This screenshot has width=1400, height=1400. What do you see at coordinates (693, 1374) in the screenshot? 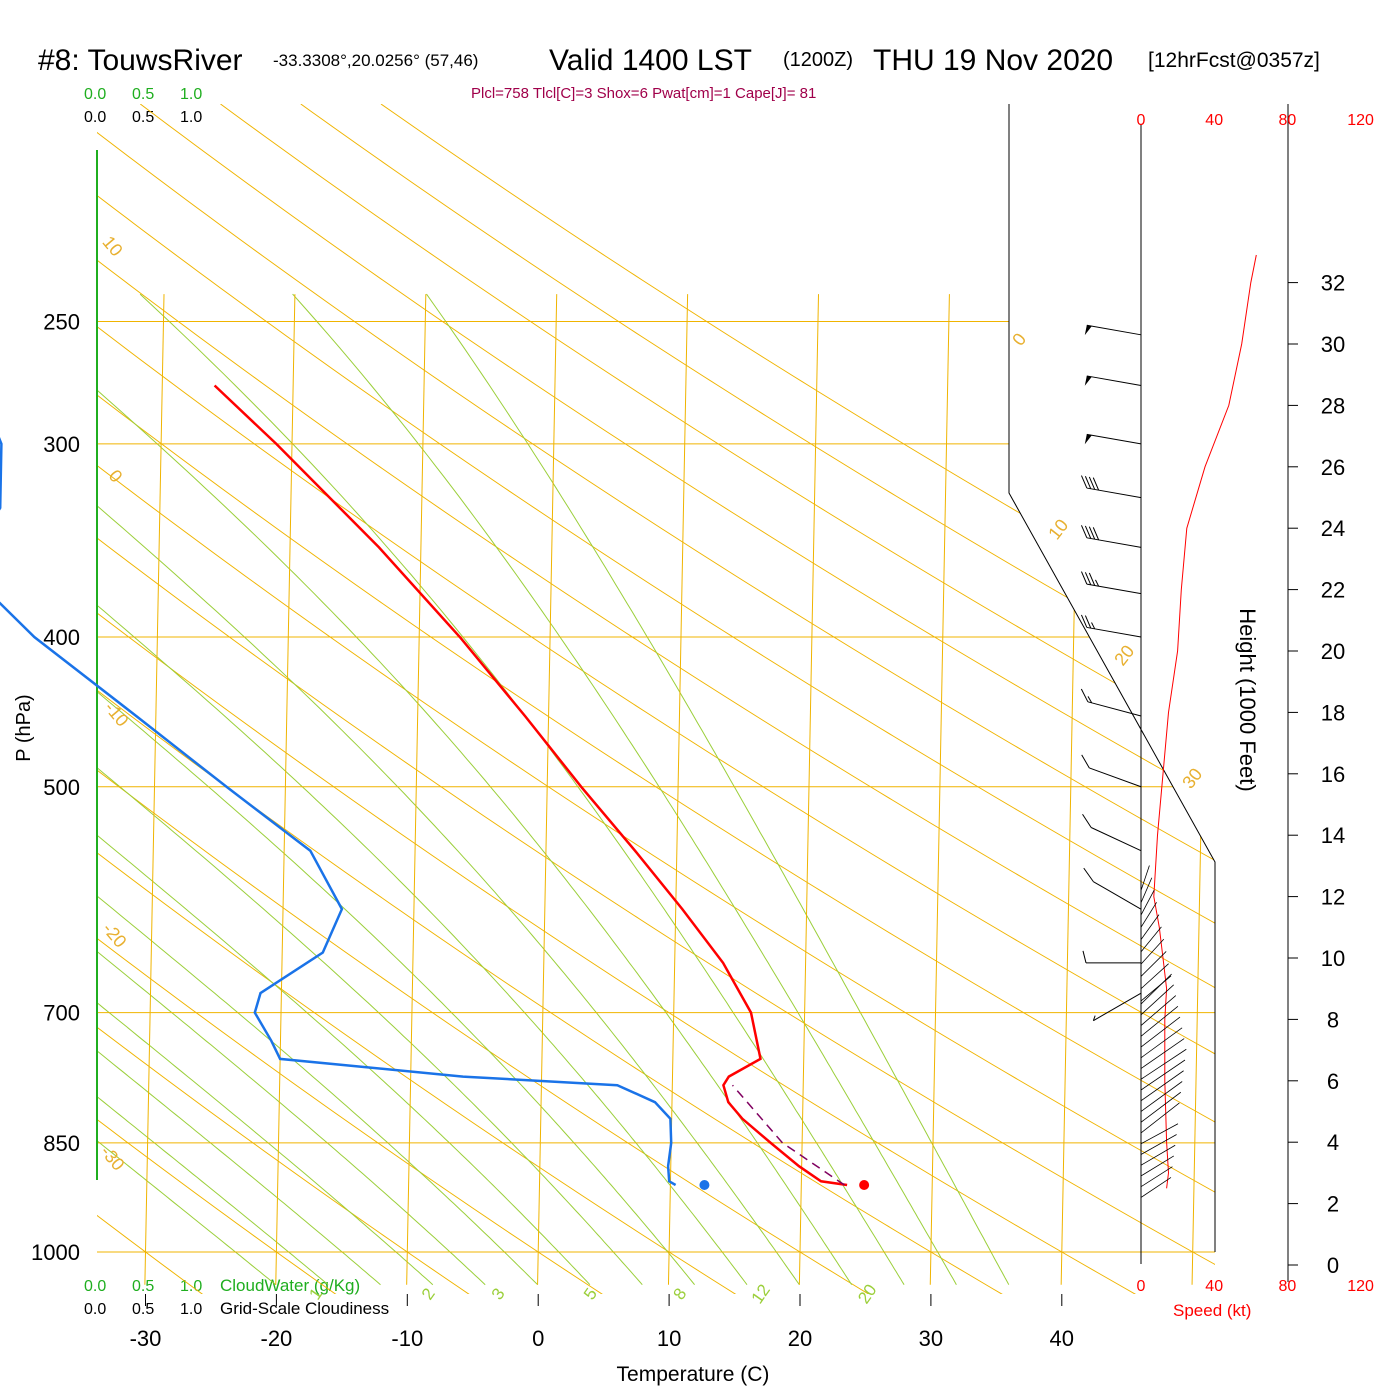
I see `temperature-axis-label: Temperature (C)` at bounding box center [693, 1374].